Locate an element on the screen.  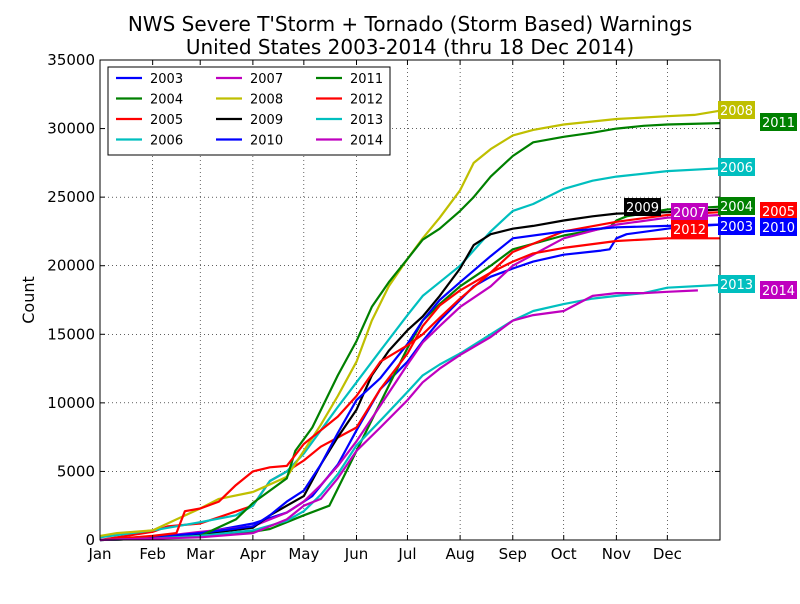
x-tick-label: Feb is located at coordinates (152, 554).